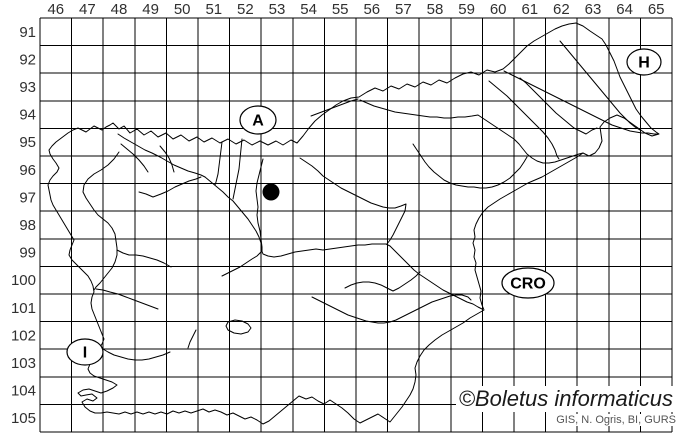 The width and height of the screenshot is (680, 436). I want to click on x-axis-label-56: 56, so click(371, 9).